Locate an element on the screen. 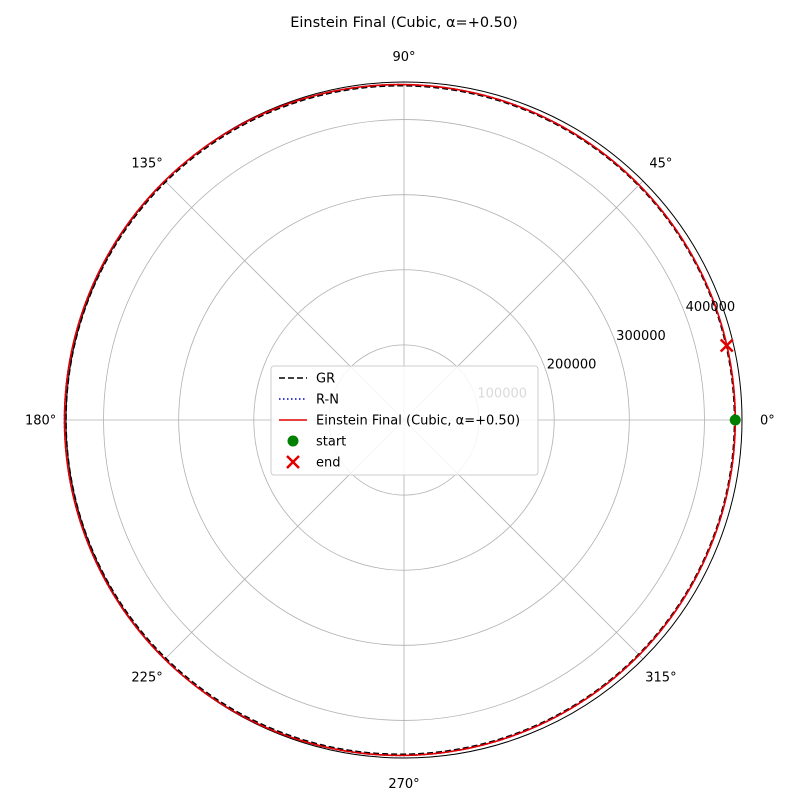 This screenshot has height=800, width=800. radial-tick-label-200000: 200000 is located at coordinates (572, 365).